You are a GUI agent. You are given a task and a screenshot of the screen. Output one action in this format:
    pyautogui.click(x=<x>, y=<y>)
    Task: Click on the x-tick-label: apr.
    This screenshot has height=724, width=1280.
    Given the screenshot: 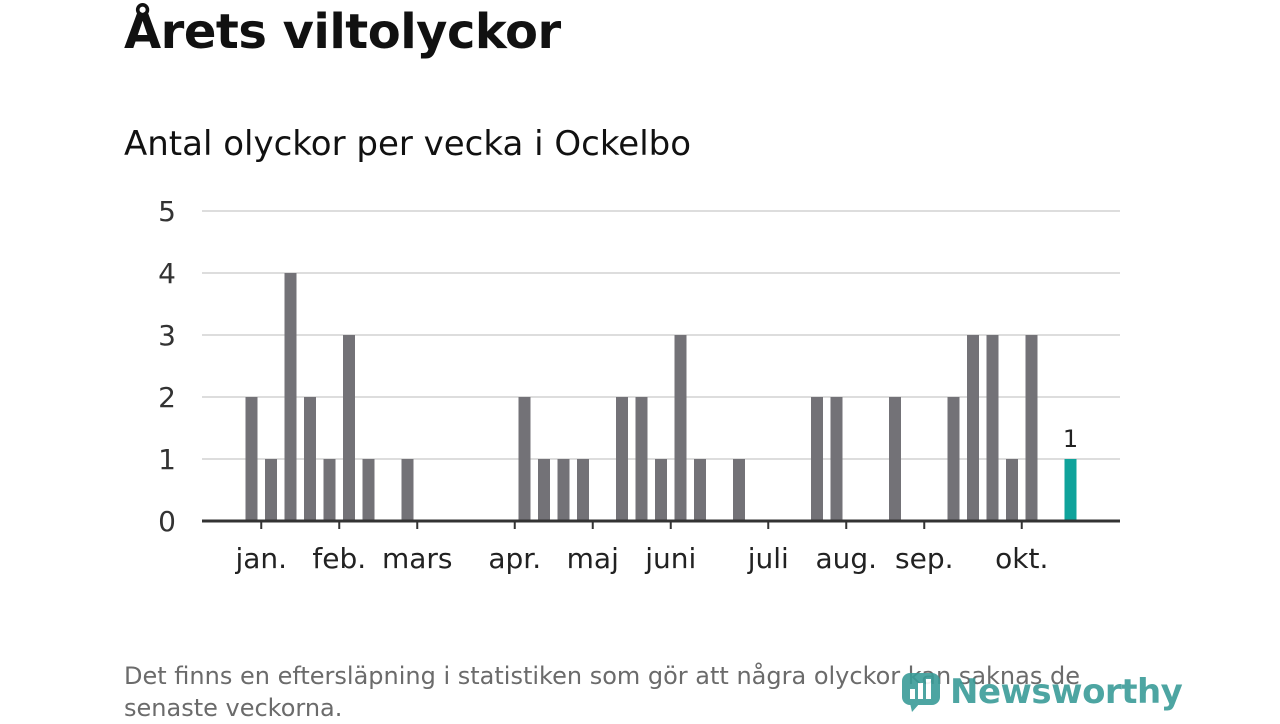 What is the action you would take?
    pyautogui.click(x=514, y=558)
    